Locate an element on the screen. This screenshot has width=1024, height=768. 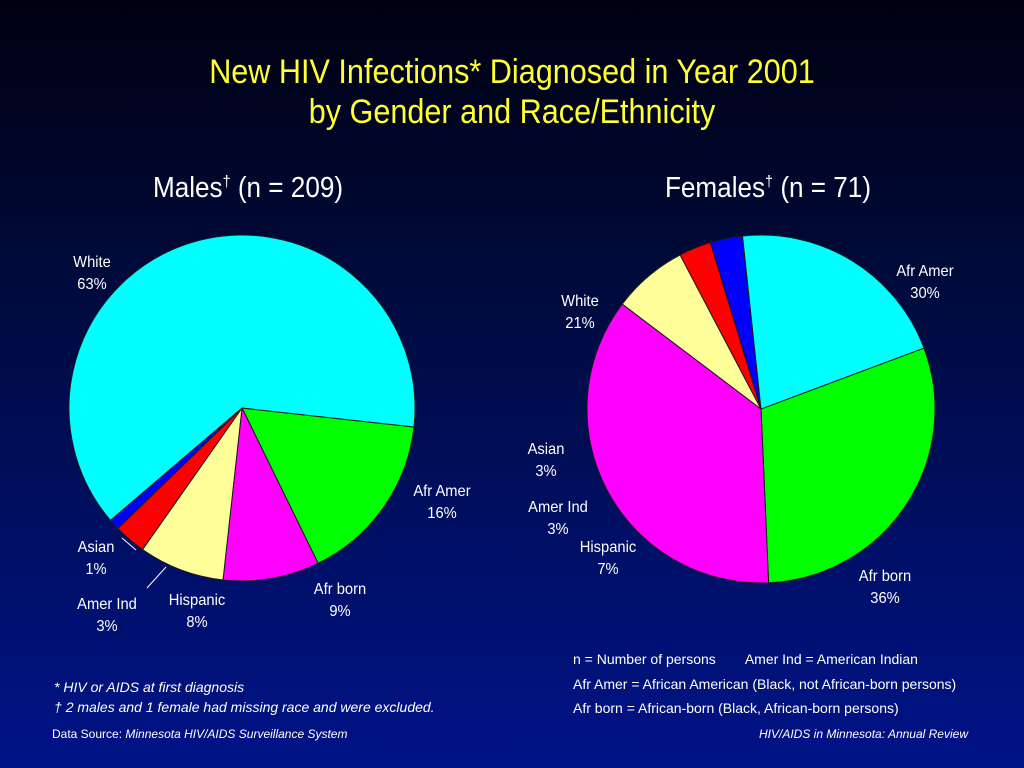
females-title-text: Females is located at coordinates (715, 188).